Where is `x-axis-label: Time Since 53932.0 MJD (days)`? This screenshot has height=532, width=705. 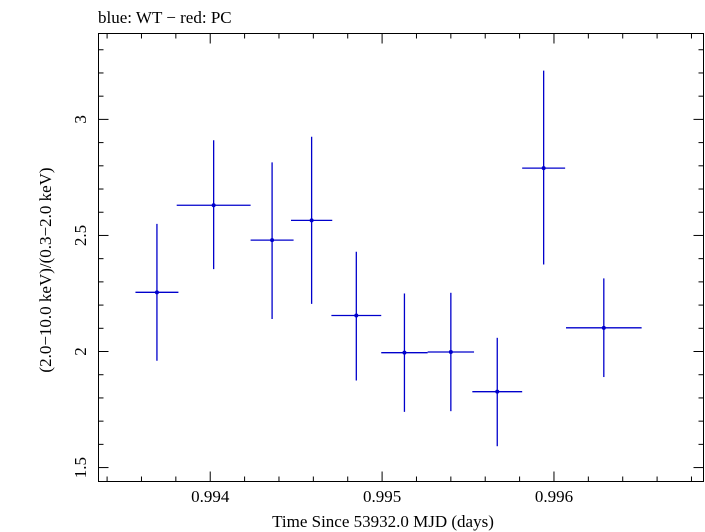
x-axis-label: Time Since 53932.0 MJD (days) is located at coordinates (383, 521).